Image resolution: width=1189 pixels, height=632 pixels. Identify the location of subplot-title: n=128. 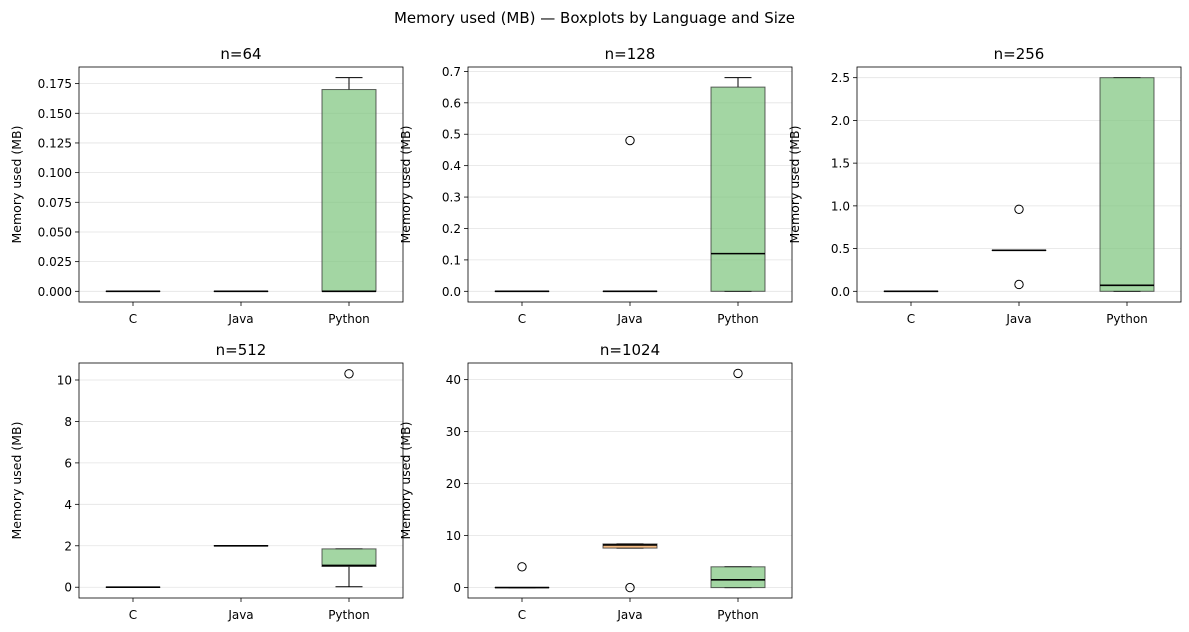
(630, 54).